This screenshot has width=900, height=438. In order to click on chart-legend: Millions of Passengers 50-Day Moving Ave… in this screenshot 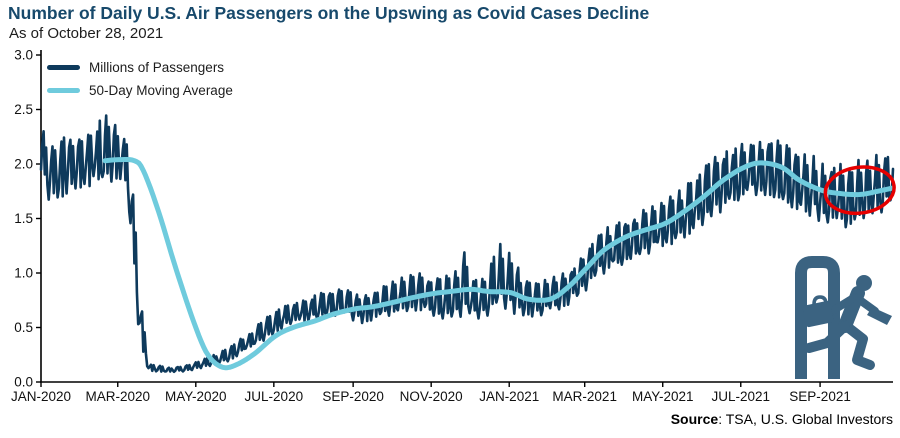, I will do `click(140, 79)`.